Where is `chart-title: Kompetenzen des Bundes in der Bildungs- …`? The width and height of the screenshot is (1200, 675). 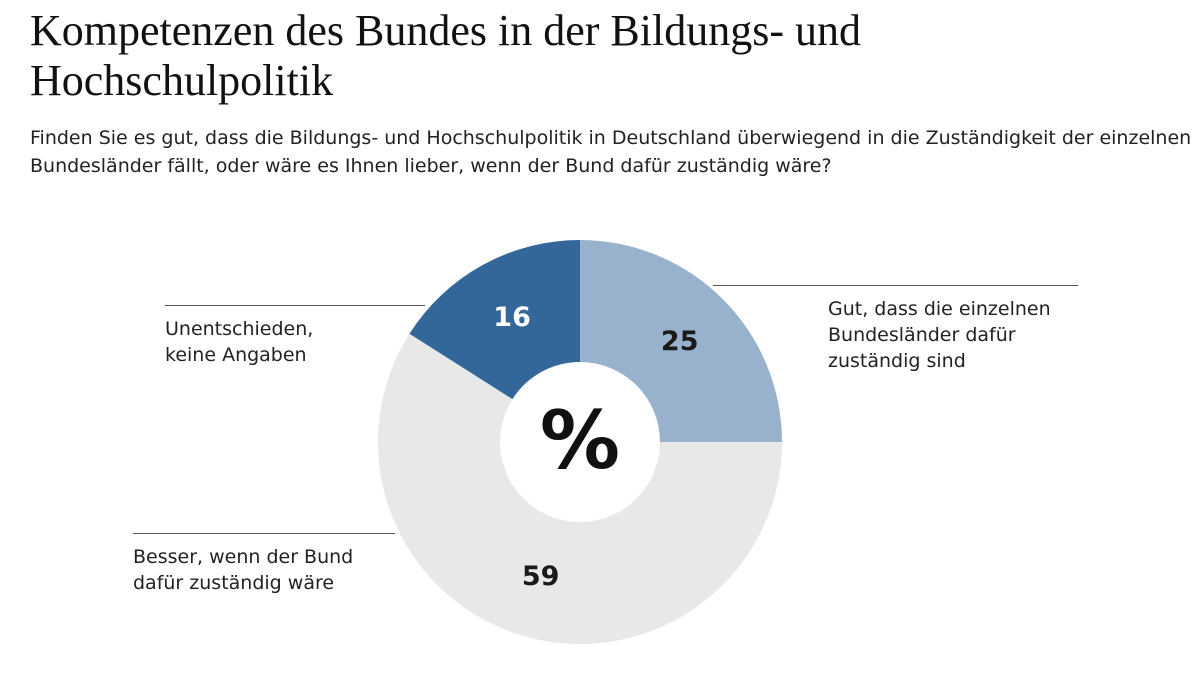
chart-title: Kompetenzen des Bundes in der Bildungs- … is located at coordinates (445, 55).